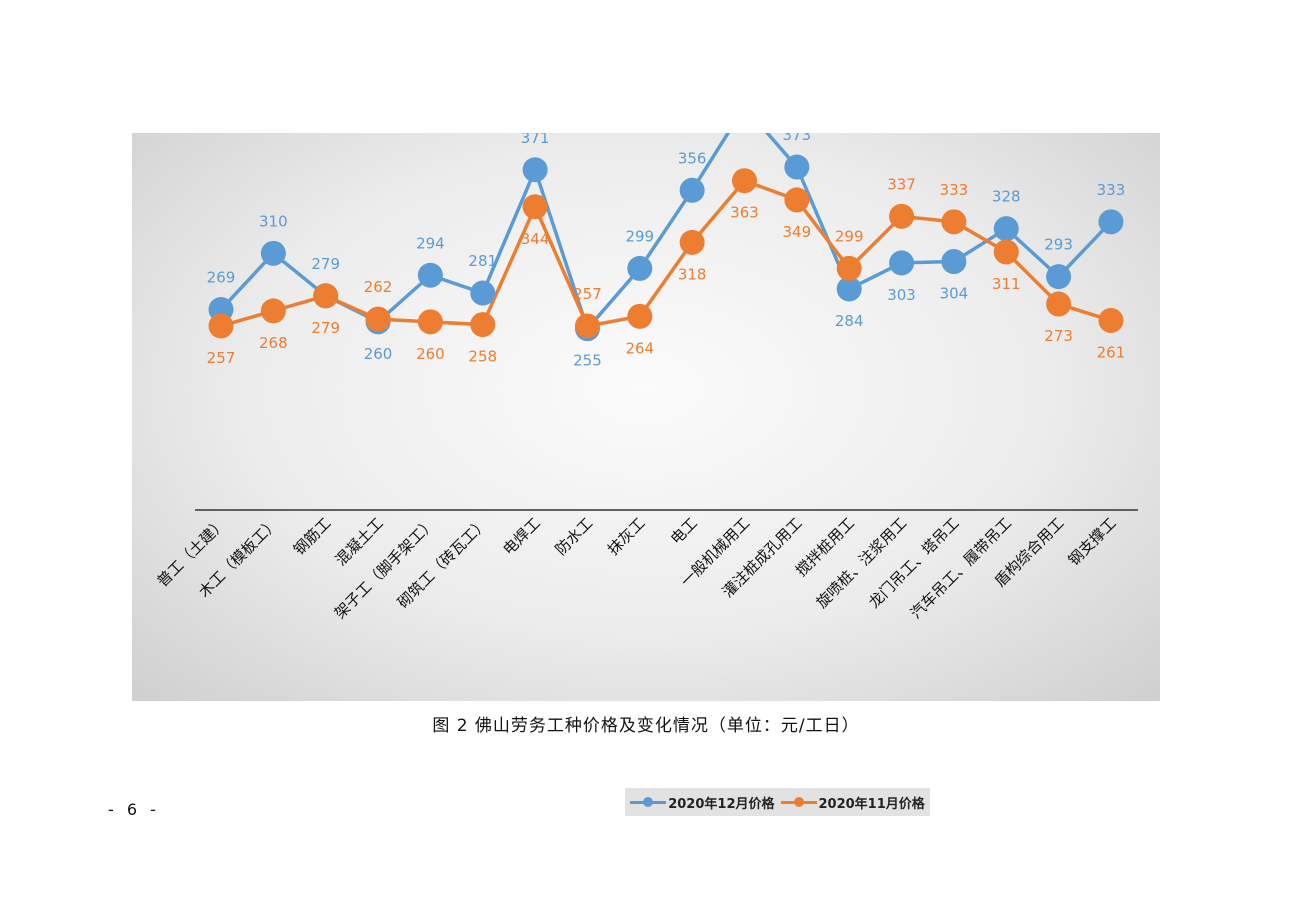 The height and width of the screenshot is (910, 1292). Describe the element at coordinates (914, 563) in the screenshot. I see `category-label-14: 龙门吊工、塔吊工` at that location.